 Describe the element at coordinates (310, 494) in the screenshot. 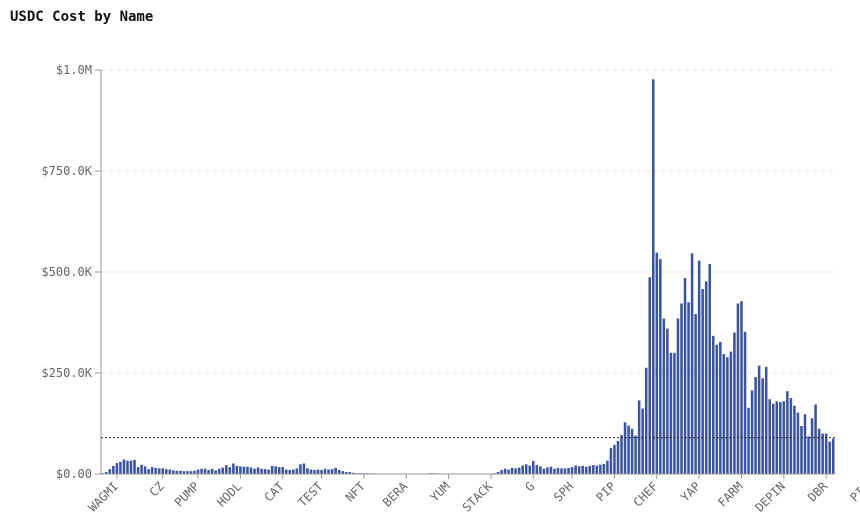

I see `x-tick-label: TEST` at that location.